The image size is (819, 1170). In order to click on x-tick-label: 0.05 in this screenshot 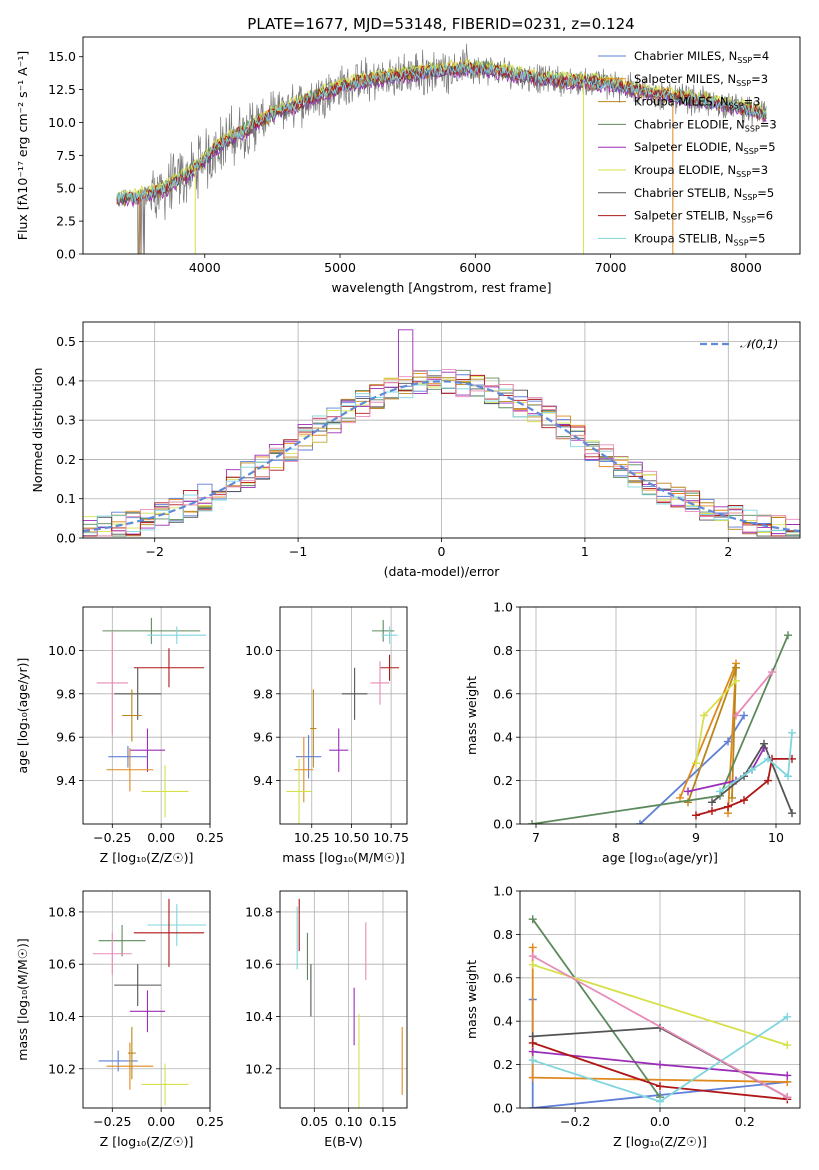, I will do `click(314, 1121)`.